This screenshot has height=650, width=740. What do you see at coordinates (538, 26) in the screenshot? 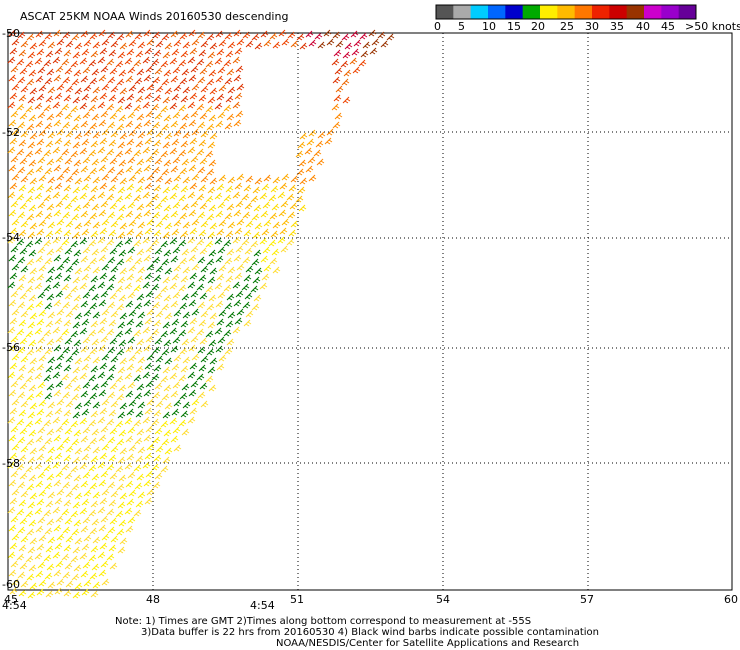
I see `legend-label-20: 20` at bounding box center [538, 26].